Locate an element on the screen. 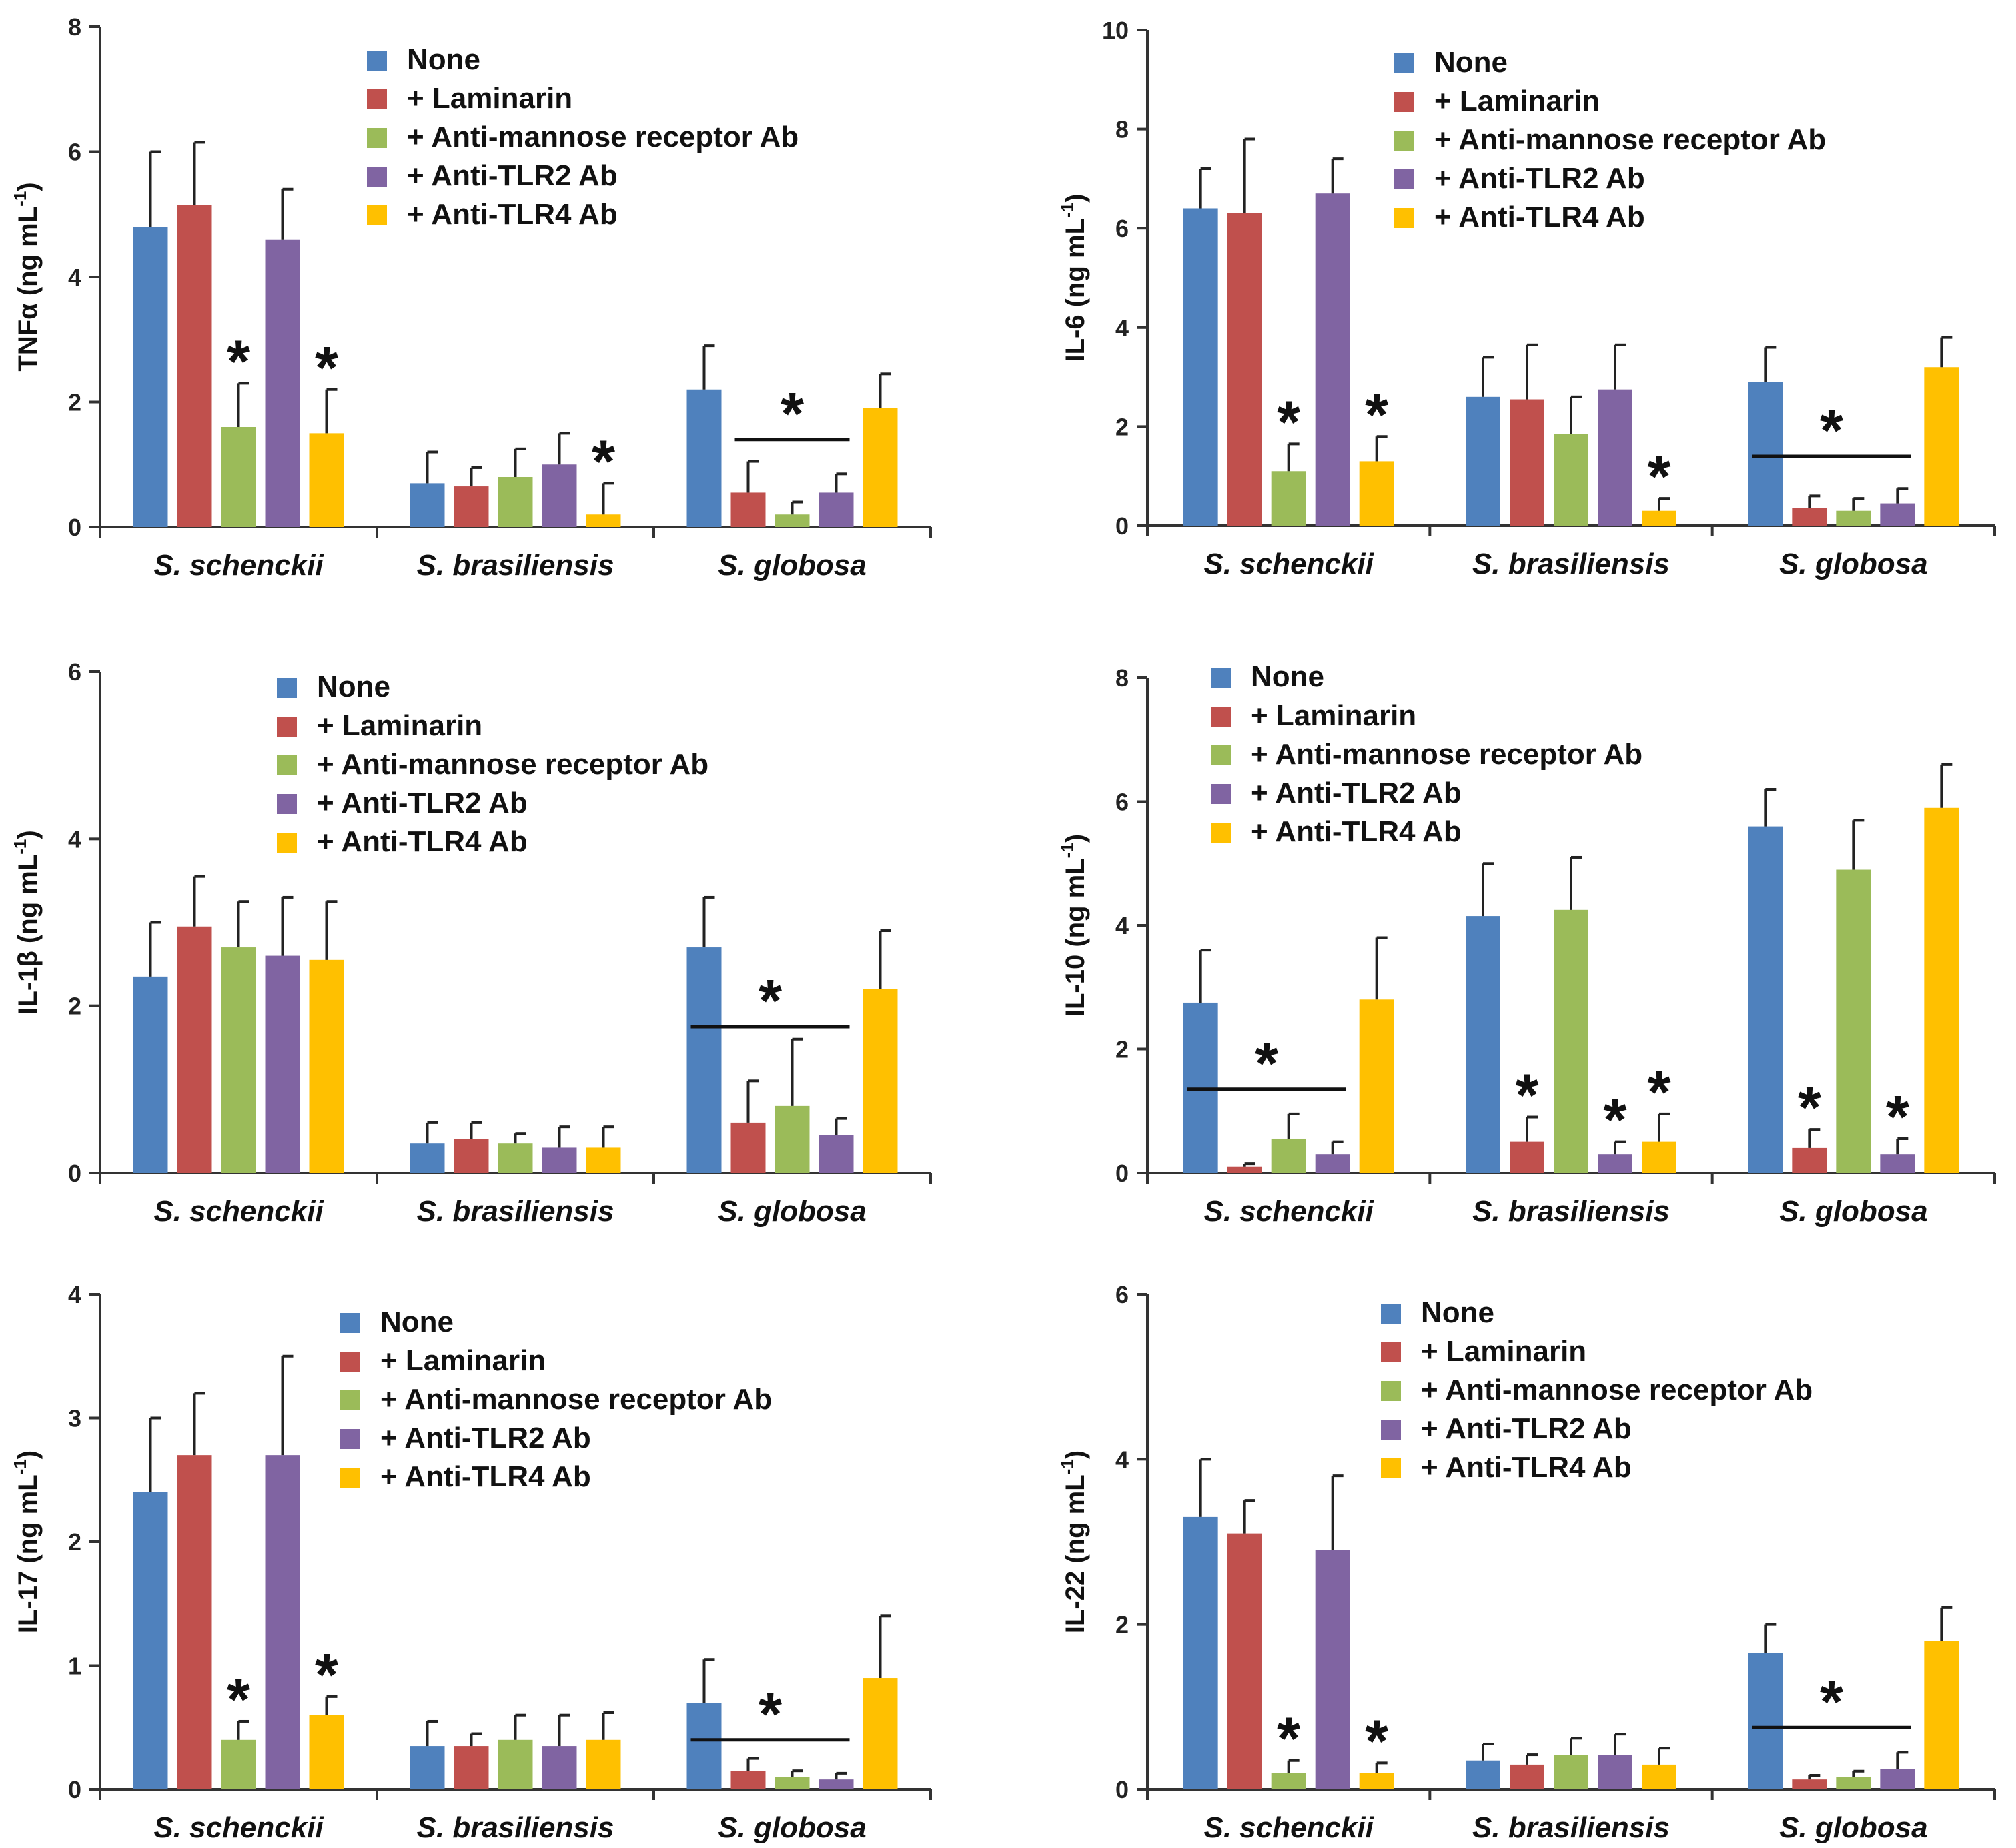 This screenshot has height=1848, width=2016. y-axis-label: IL-17 (ng mL-1) is located at coordinates (26, 1542).